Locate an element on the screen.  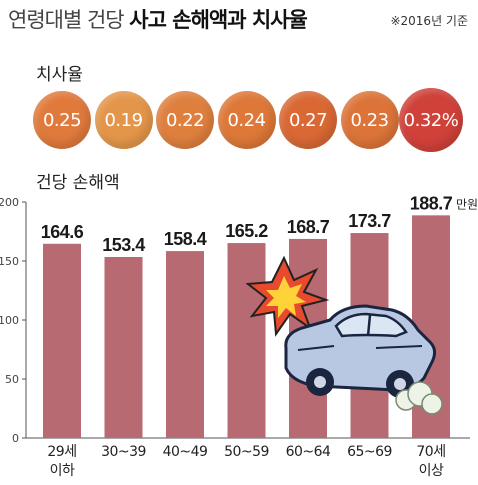
fatality-rate-row: 0.25 0.19 0.22 0.24 0.27 0.23 0.32% is located at coordinates (239, 120).